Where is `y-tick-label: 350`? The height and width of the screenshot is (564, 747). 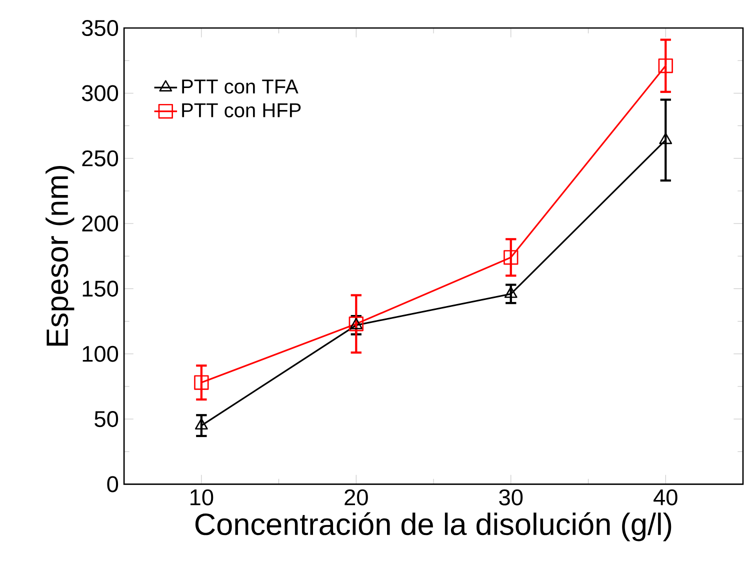 y-tick-label: 350 is located at coordinates (100, 28).